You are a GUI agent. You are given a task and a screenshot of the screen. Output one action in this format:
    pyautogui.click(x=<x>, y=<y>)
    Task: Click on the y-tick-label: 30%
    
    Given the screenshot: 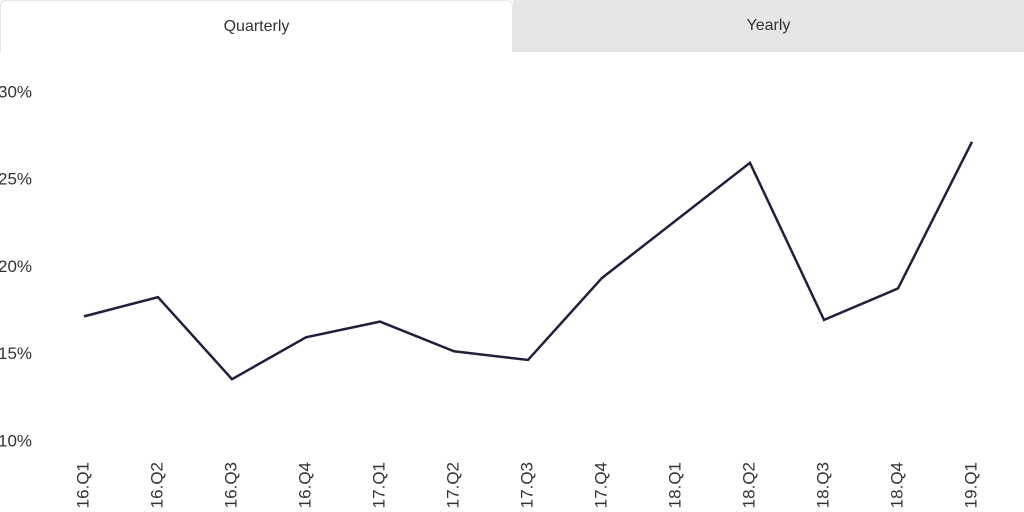 What is the action you would take?
    pyautogui.click(x=16, y=91)
    